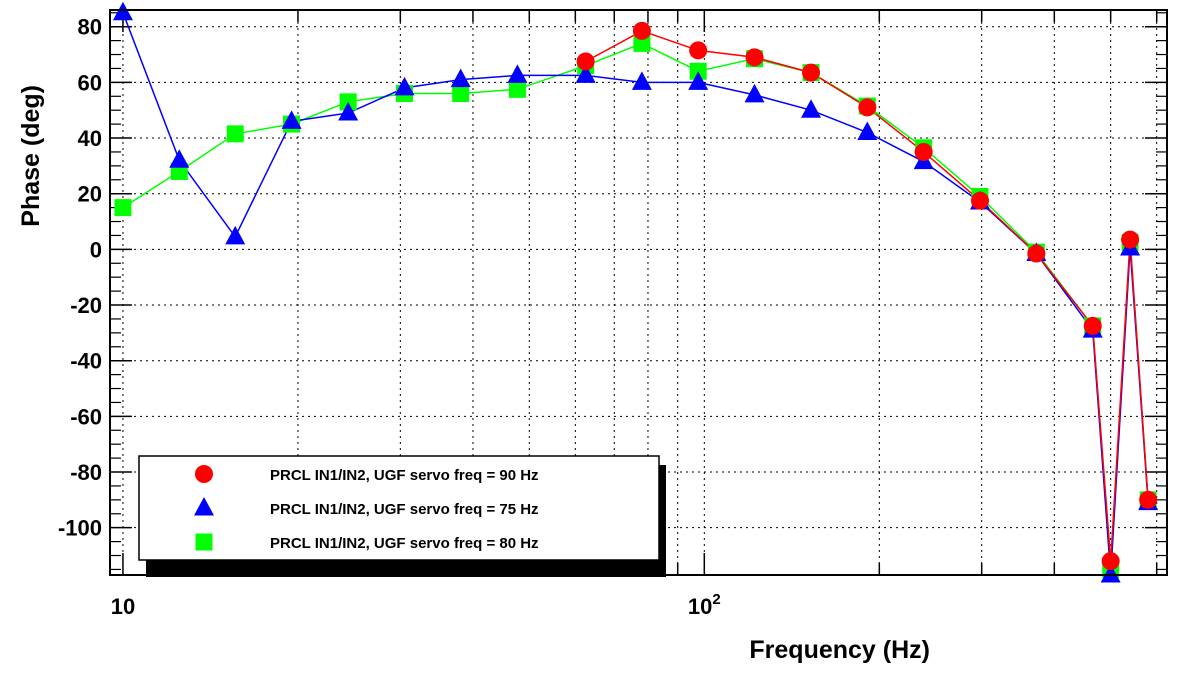 This screenshot has height=675, width=1177. I want to click on y-tick-label: 60, so click(90, 82).